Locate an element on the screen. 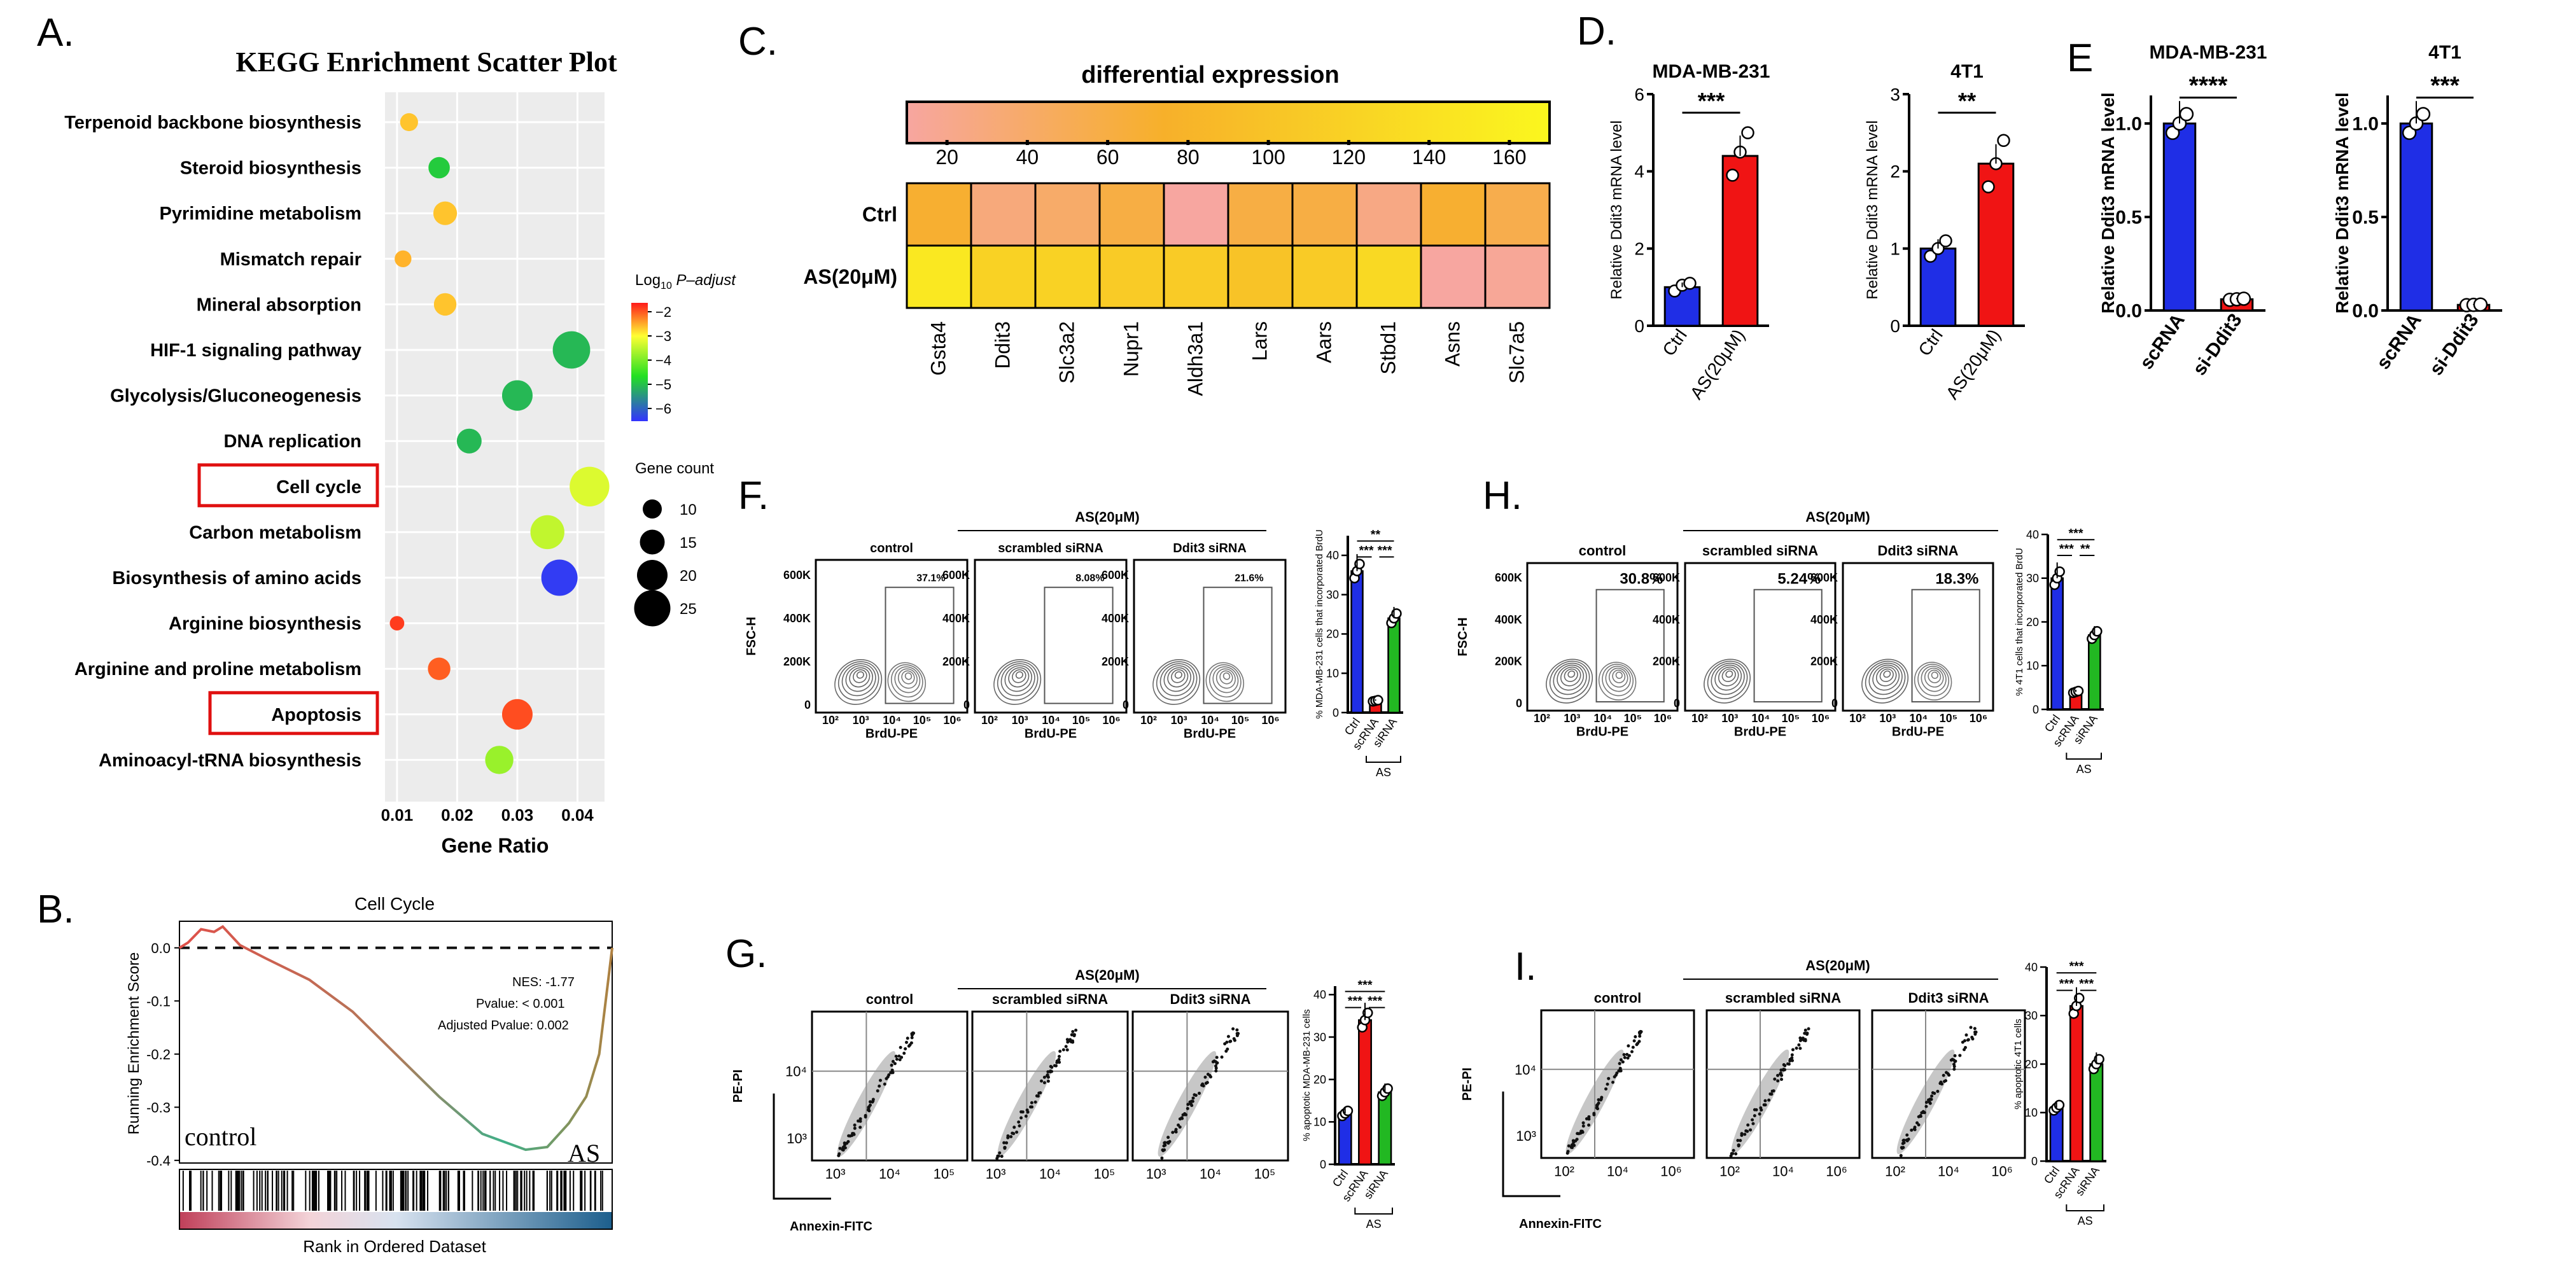  group-bracket is located at coordinates (1373, 1211).